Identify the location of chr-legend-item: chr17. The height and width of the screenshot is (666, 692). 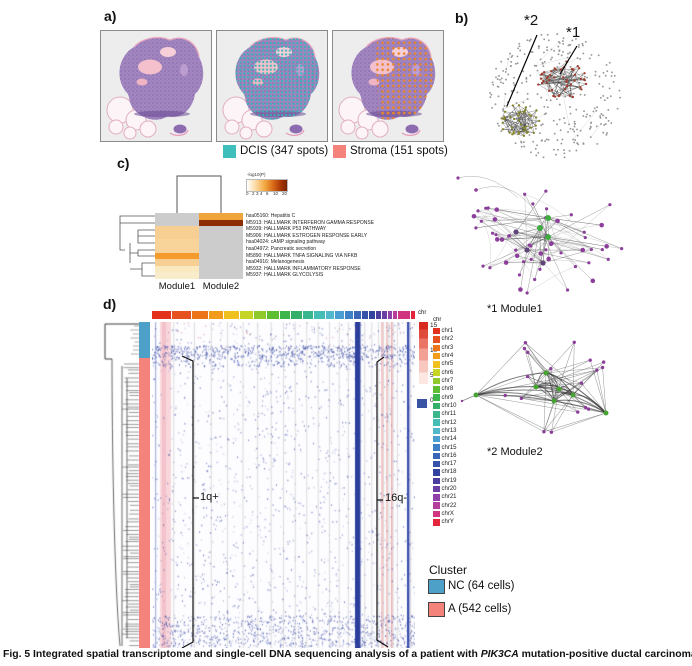
(445, 464).